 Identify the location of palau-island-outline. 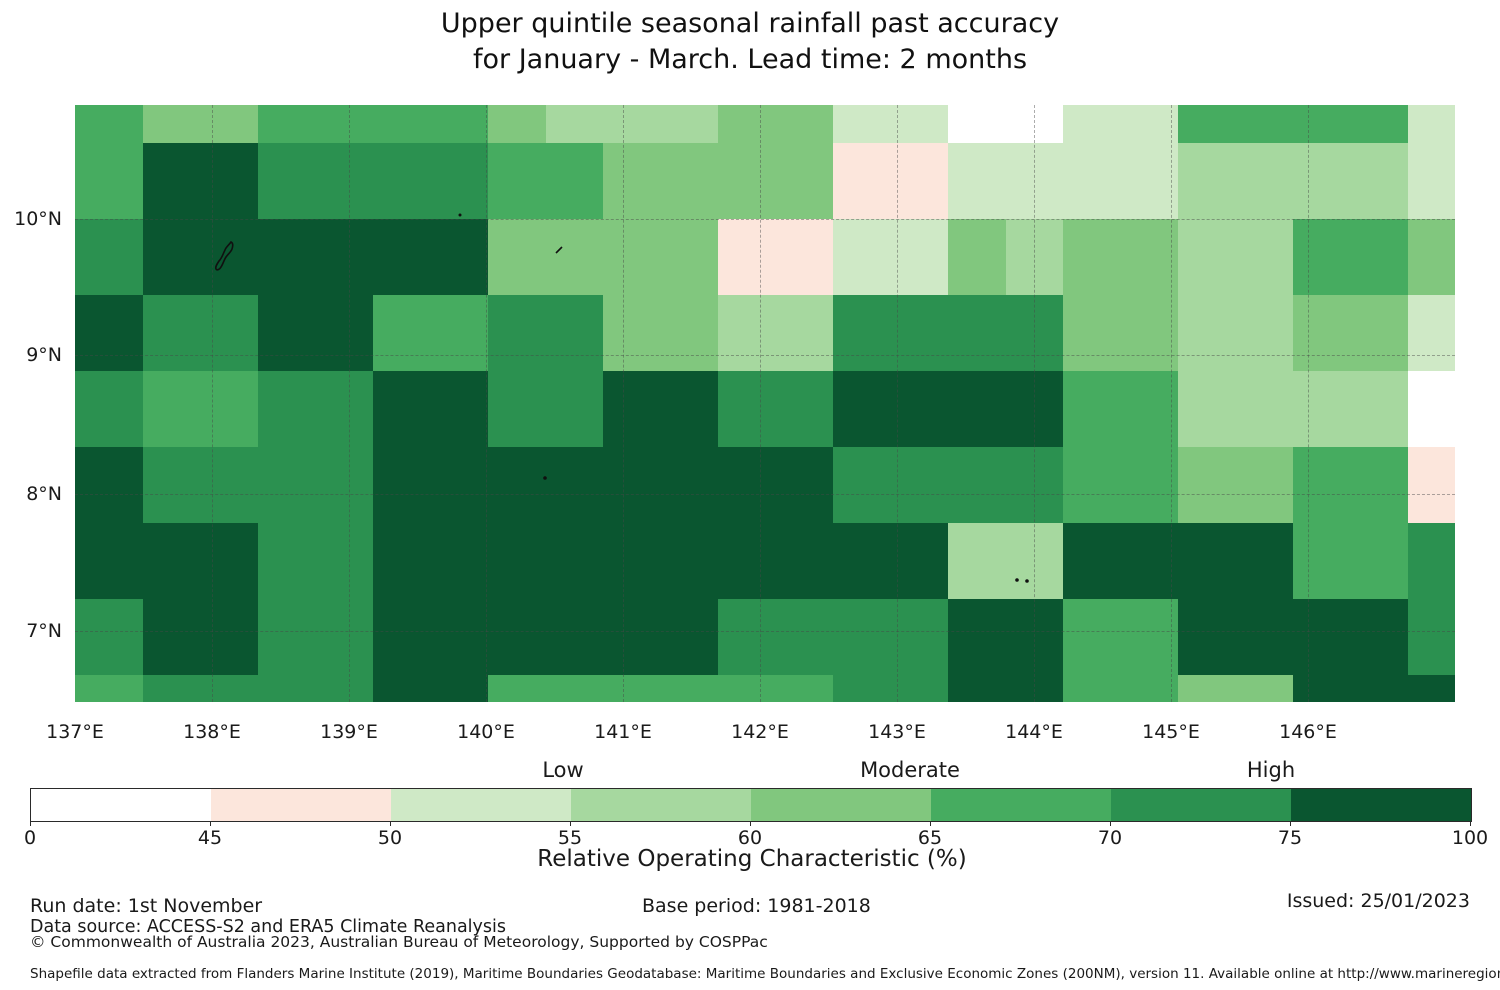
(224, 255).